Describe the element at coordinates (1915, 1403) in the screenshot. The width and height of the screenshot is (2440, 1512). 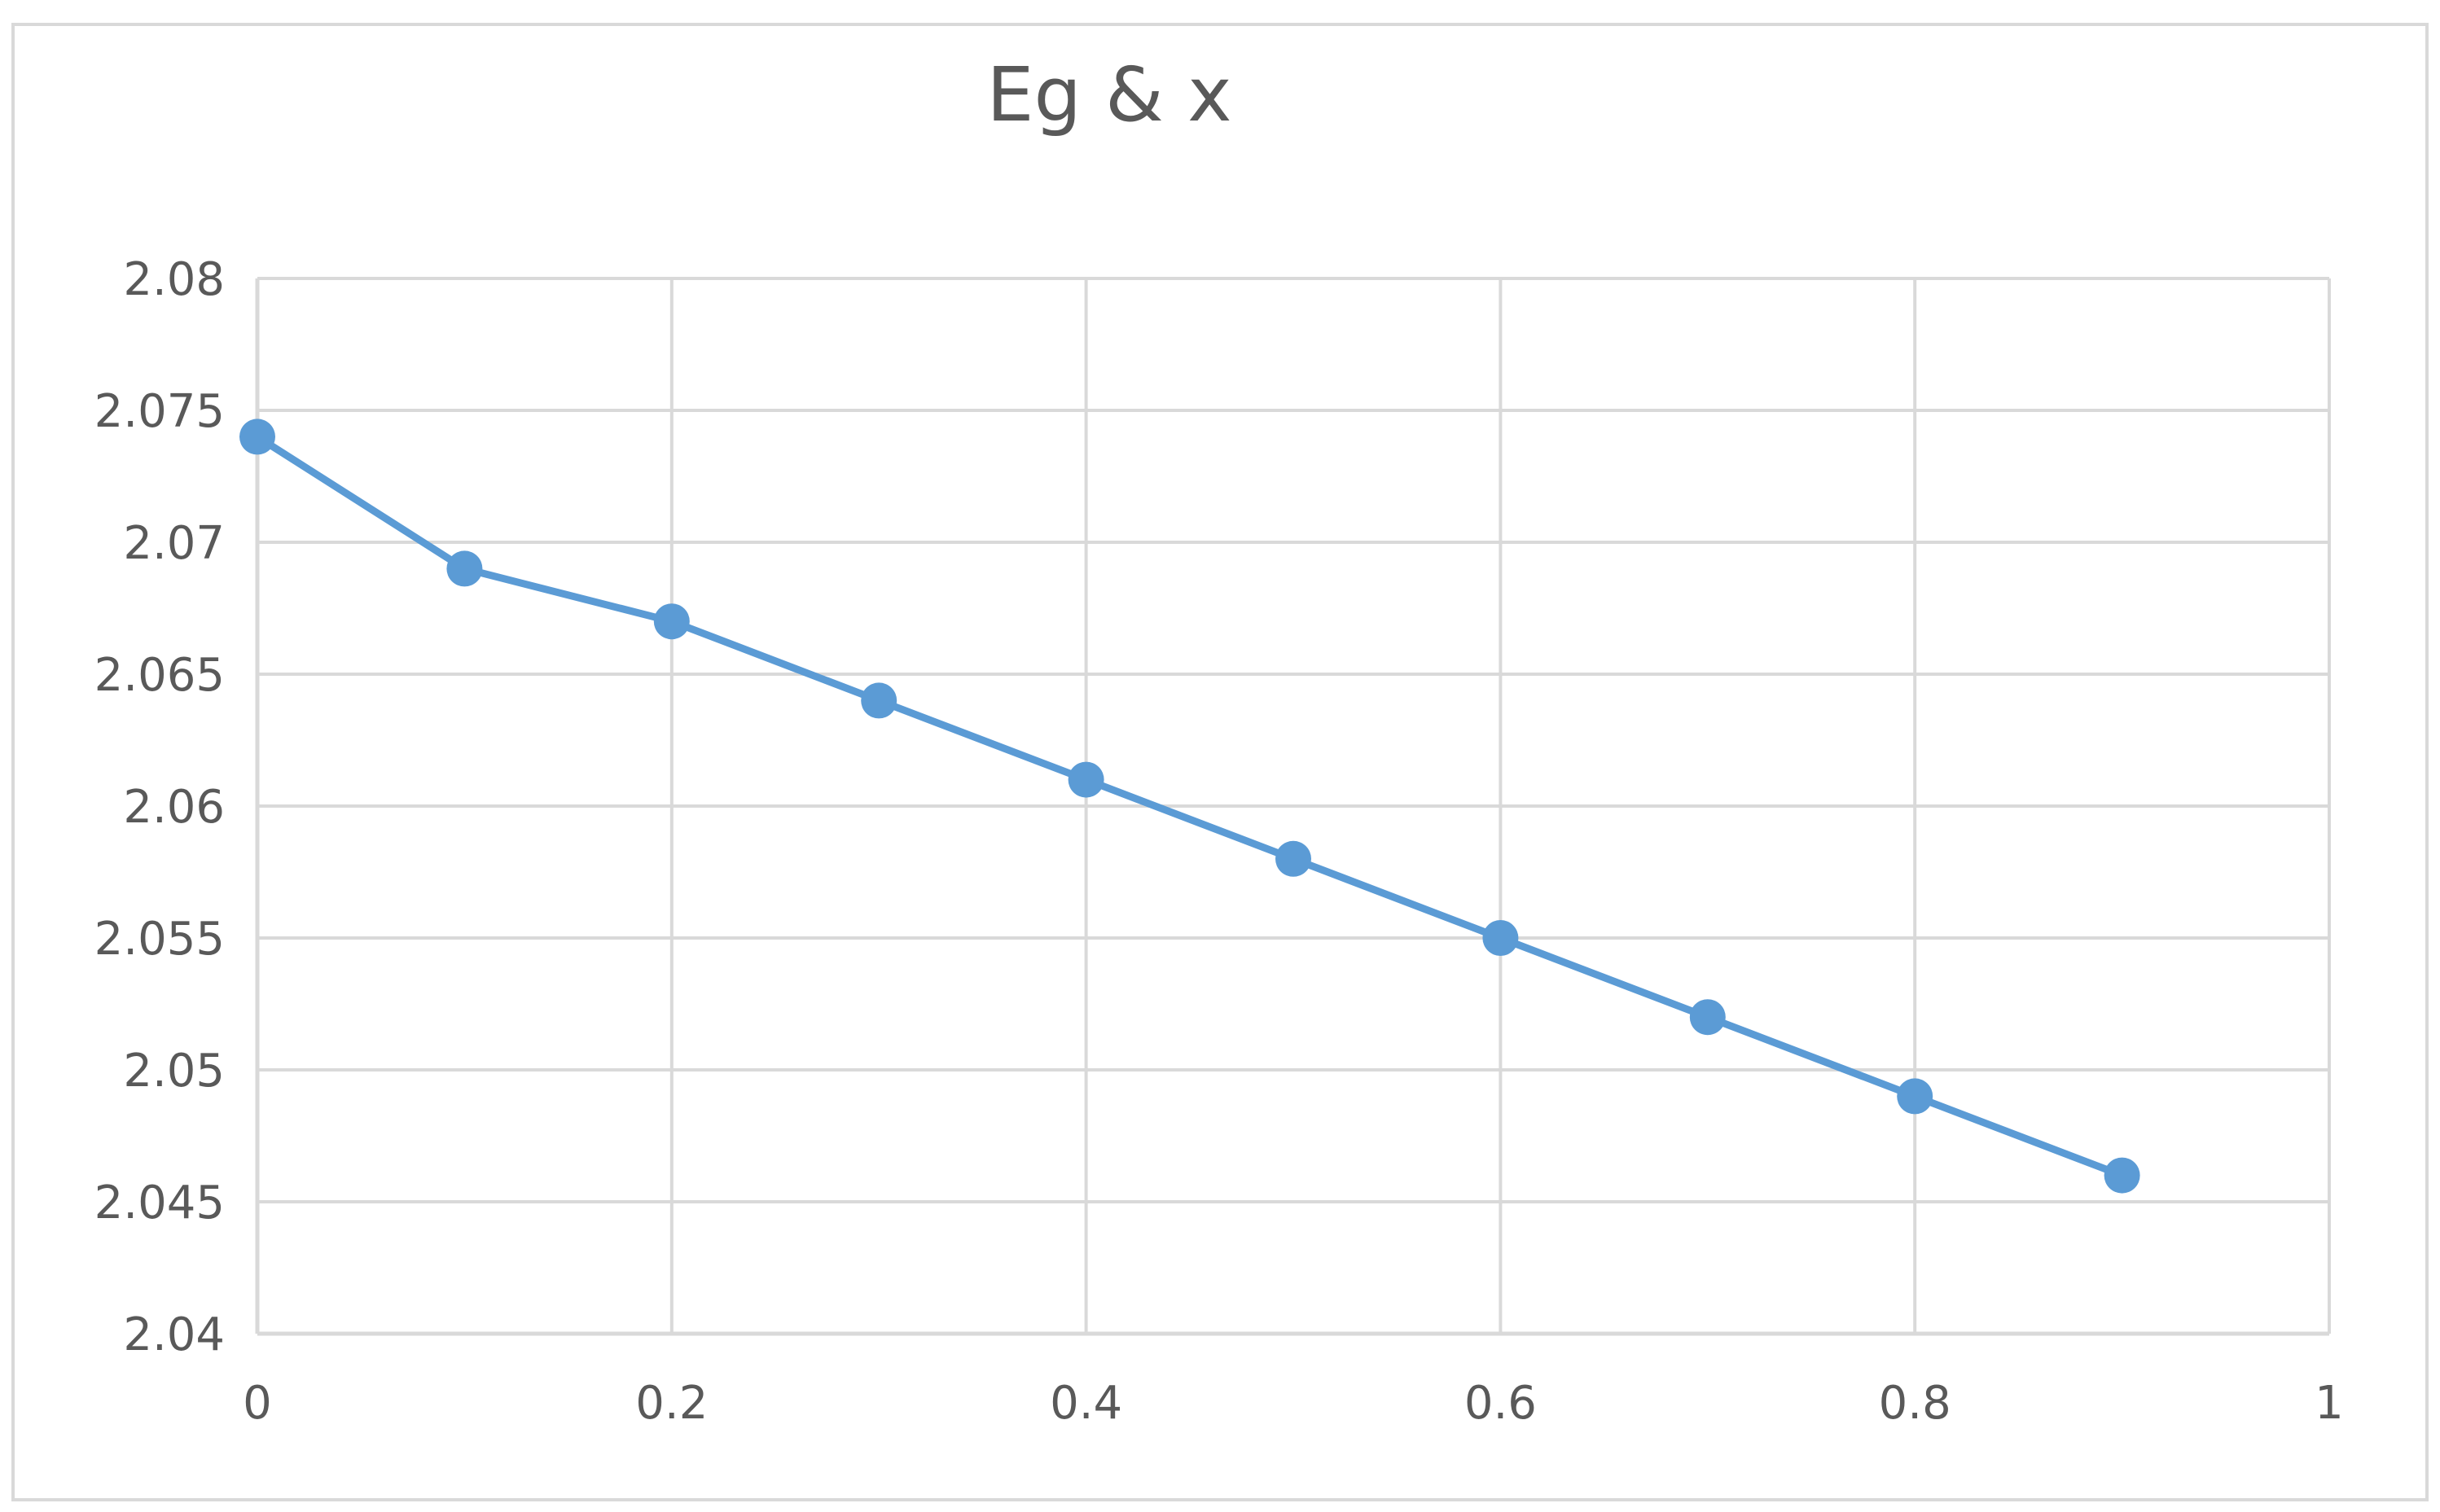
I see `x-tick-label: 0.8` at that location.